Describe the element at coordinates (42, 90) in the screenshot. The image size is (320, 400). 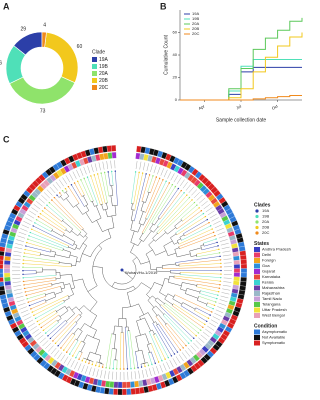
I see `donut-slice` at that location.